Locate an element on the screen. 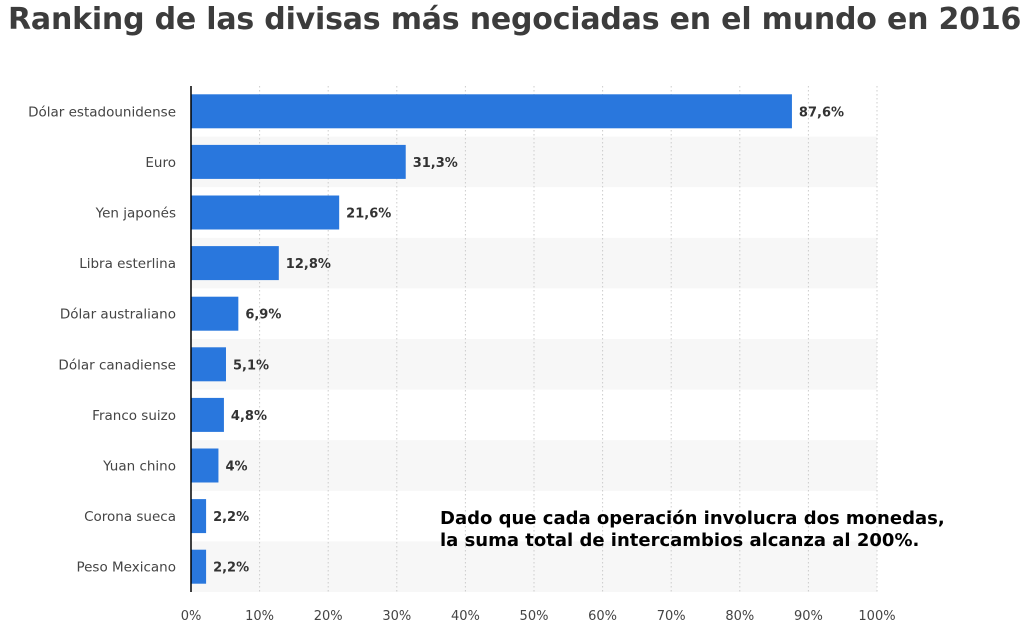  value-label: 4% is located at coordinates (236, 467).